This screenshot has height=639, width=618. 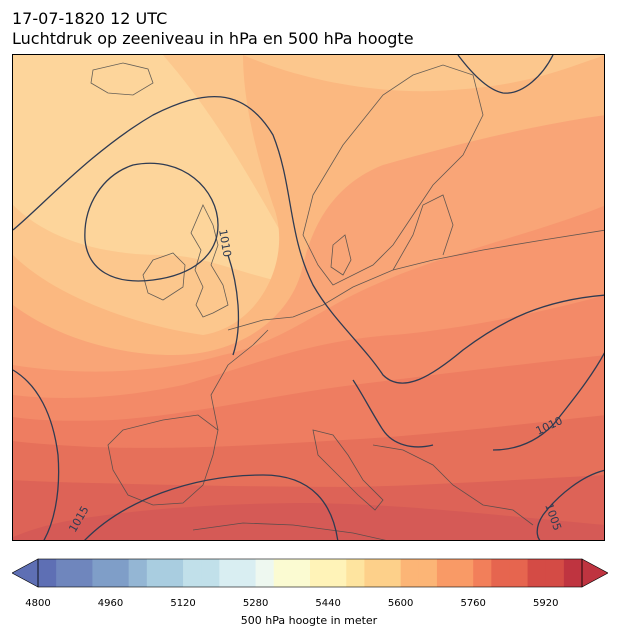 What do you see at coordinates (400, 603) in the screenshot?
I see `colorbar-tick-label: 5600` at bounding box center [400, 603].